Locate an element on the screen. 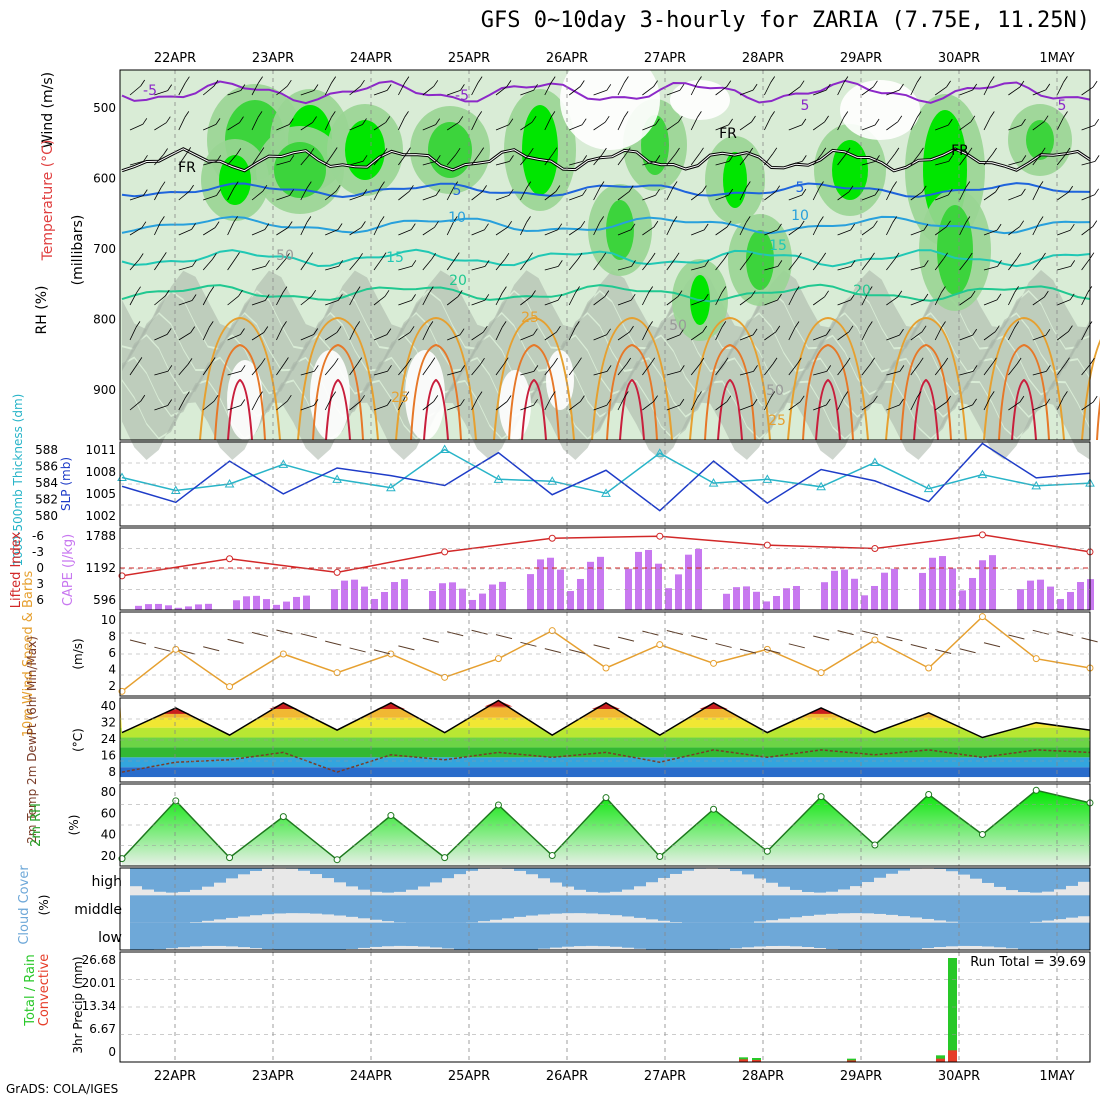 The width and height of the screenshot is (1100, 1100). precip-run-total: Run Total = 39.69 is located at coordinates (1028, 962).